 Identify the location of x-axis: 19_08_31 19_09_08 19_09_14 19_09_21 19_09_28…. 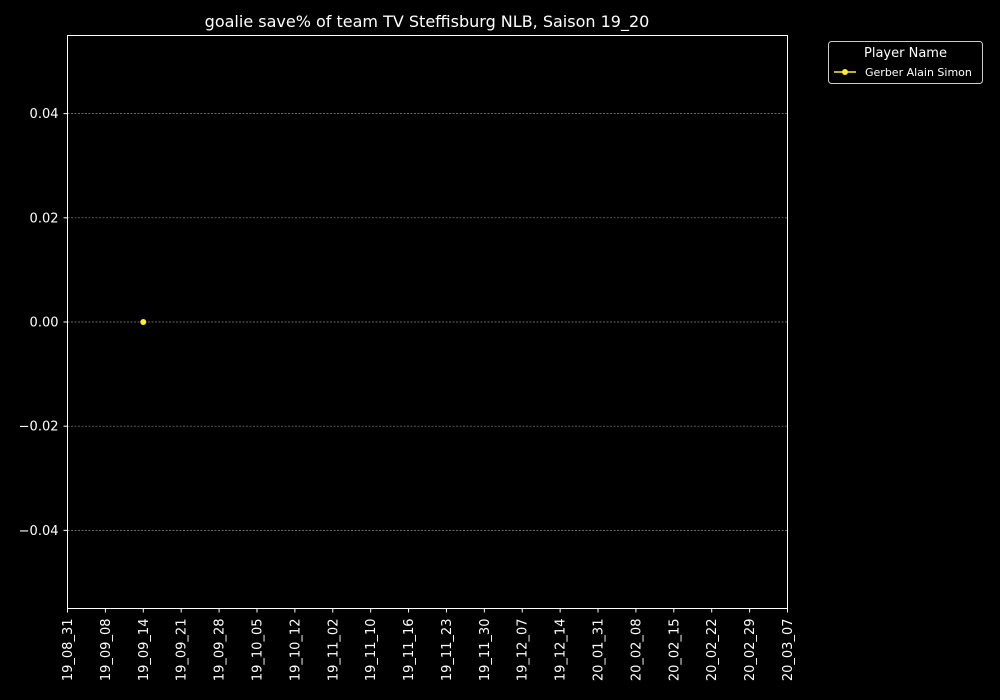
(428, 645).